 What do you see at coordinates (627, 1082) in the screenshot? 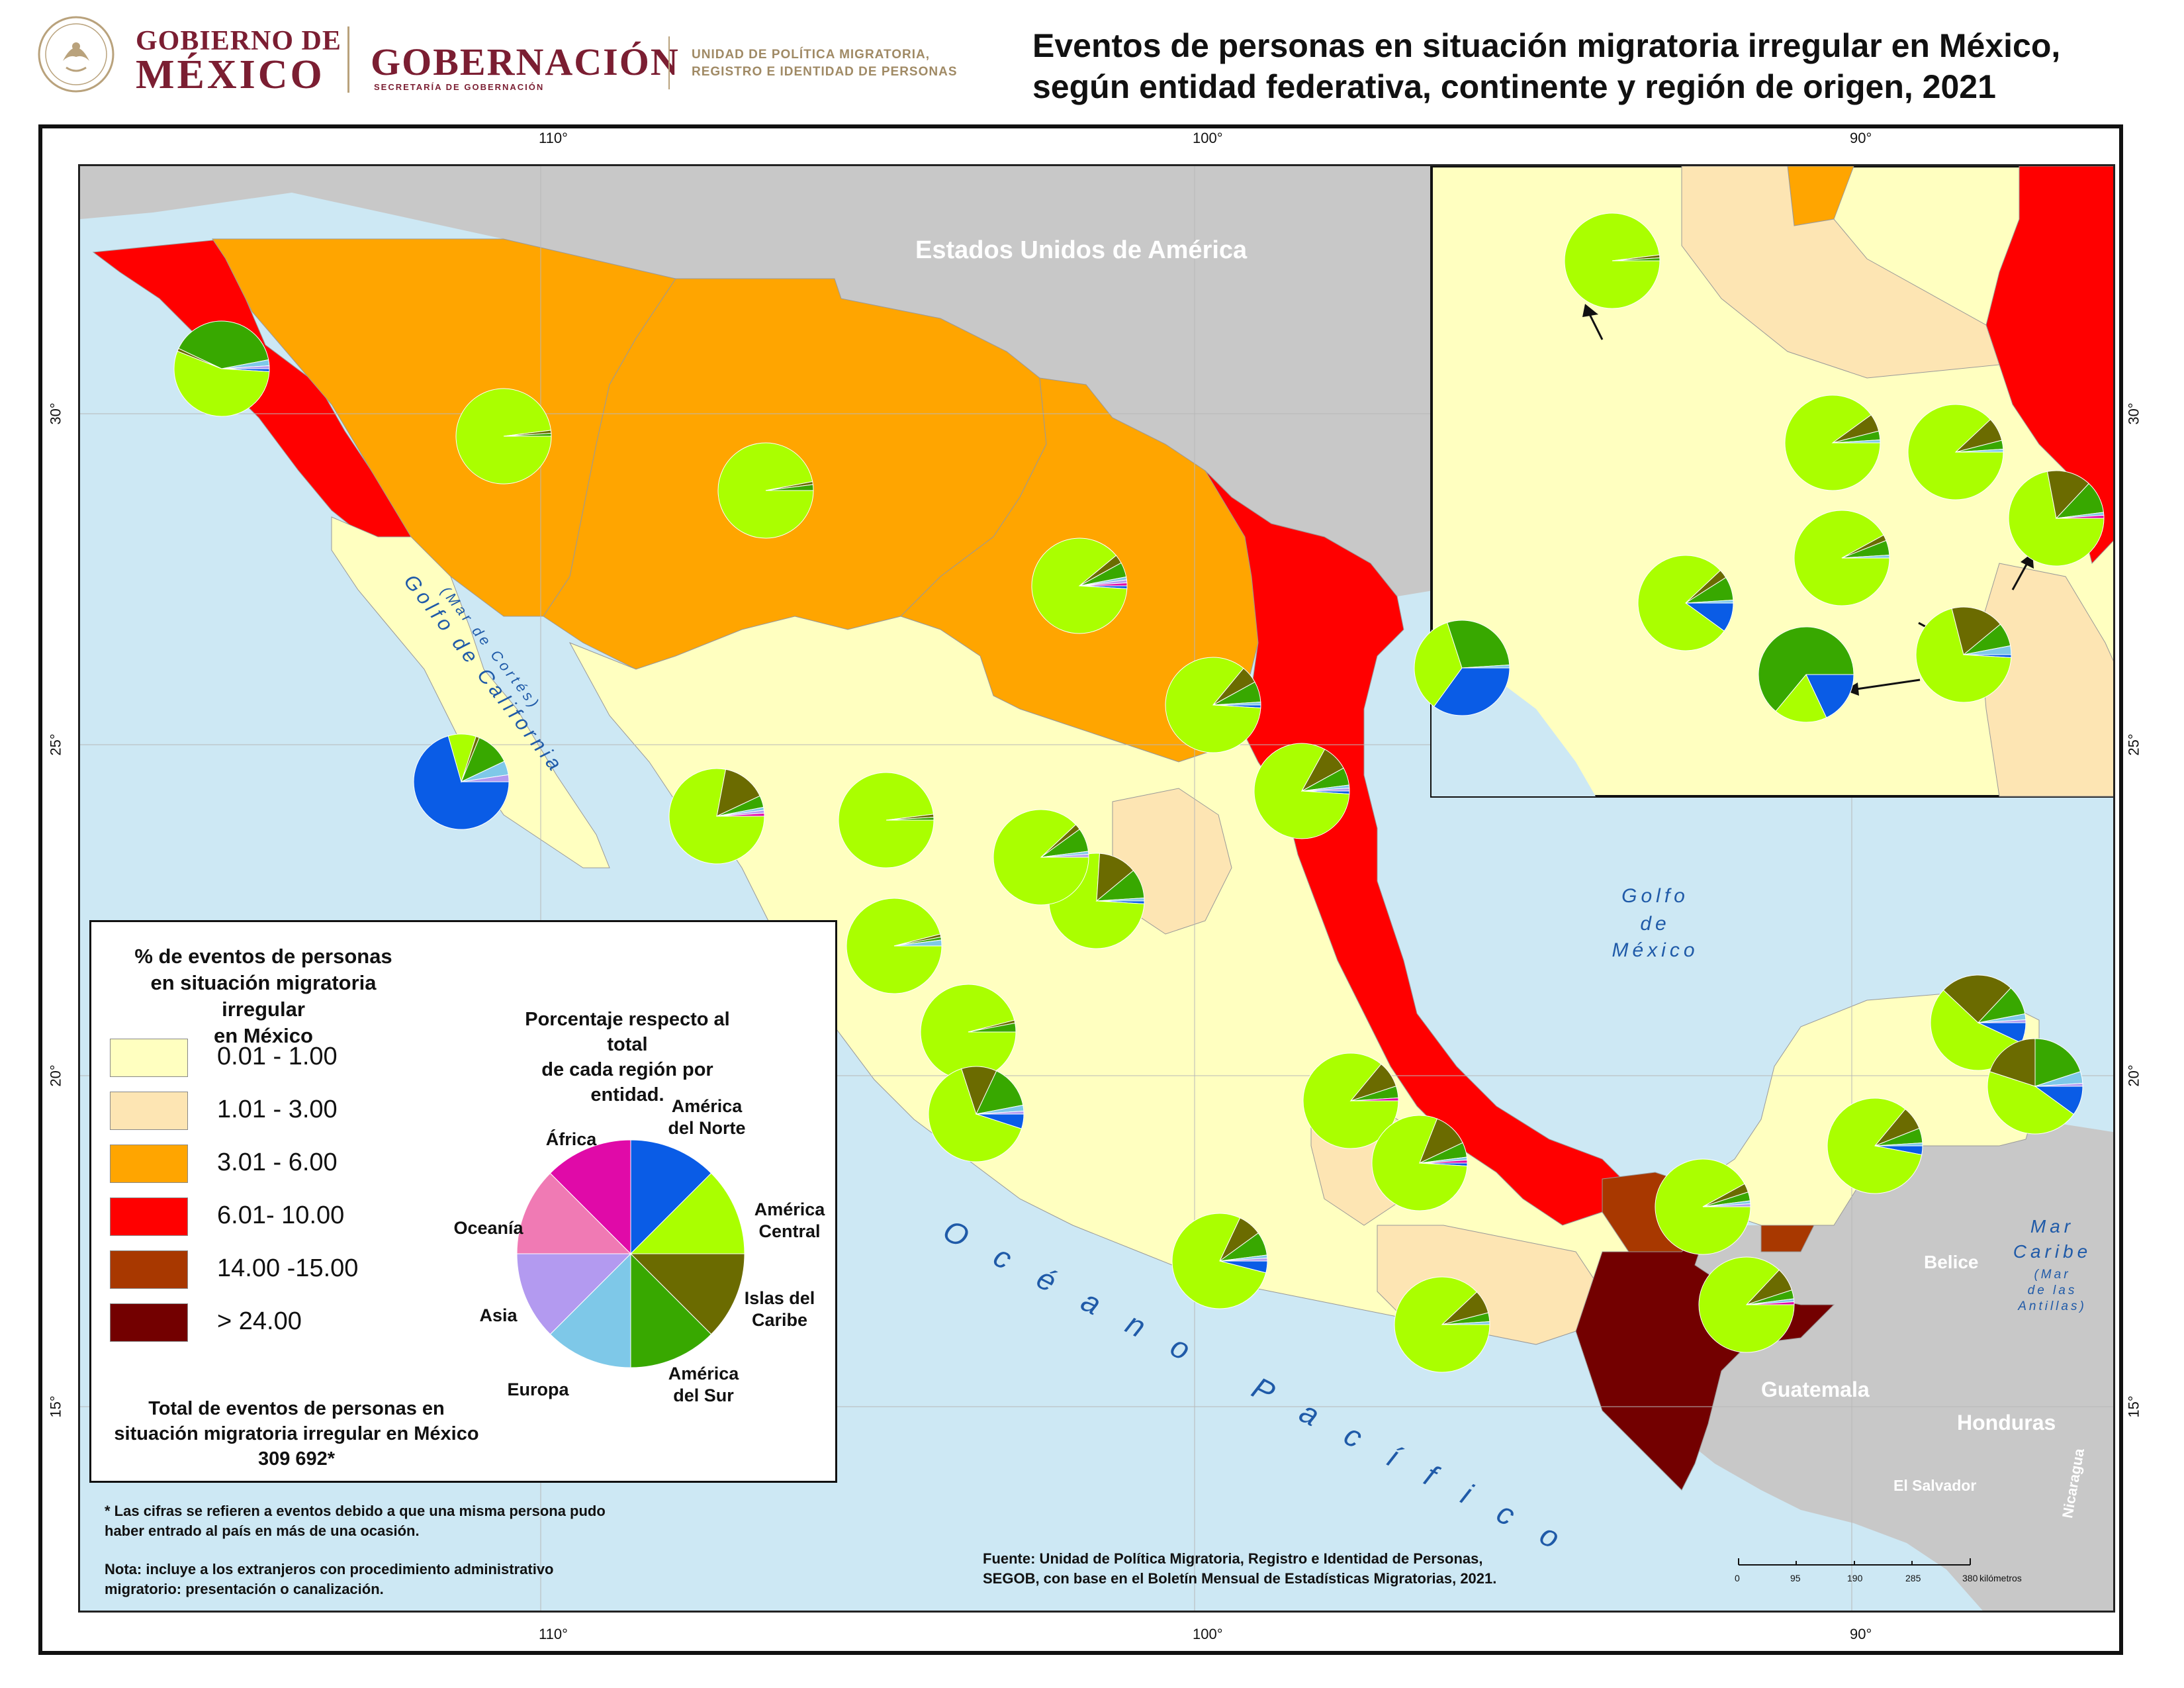
I see `pie-explanation-line-2: de cada región por entidad.` at bounding box center [627, 1082].